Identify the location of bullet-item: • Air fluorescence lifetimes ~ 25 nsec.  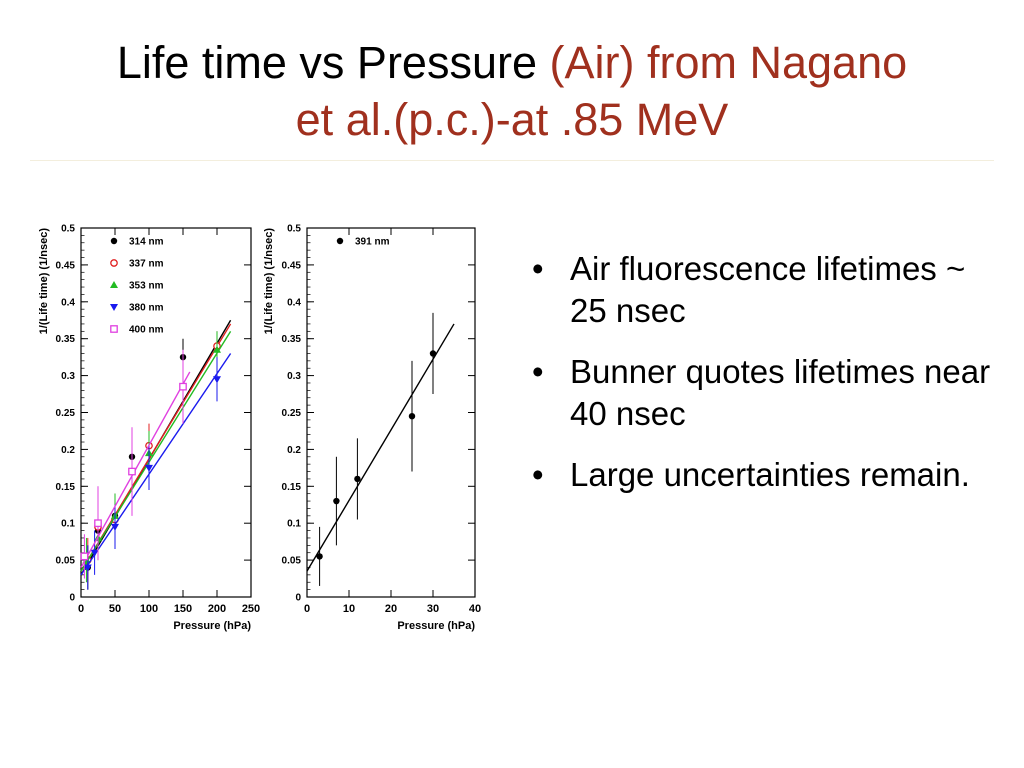
(770, 290).